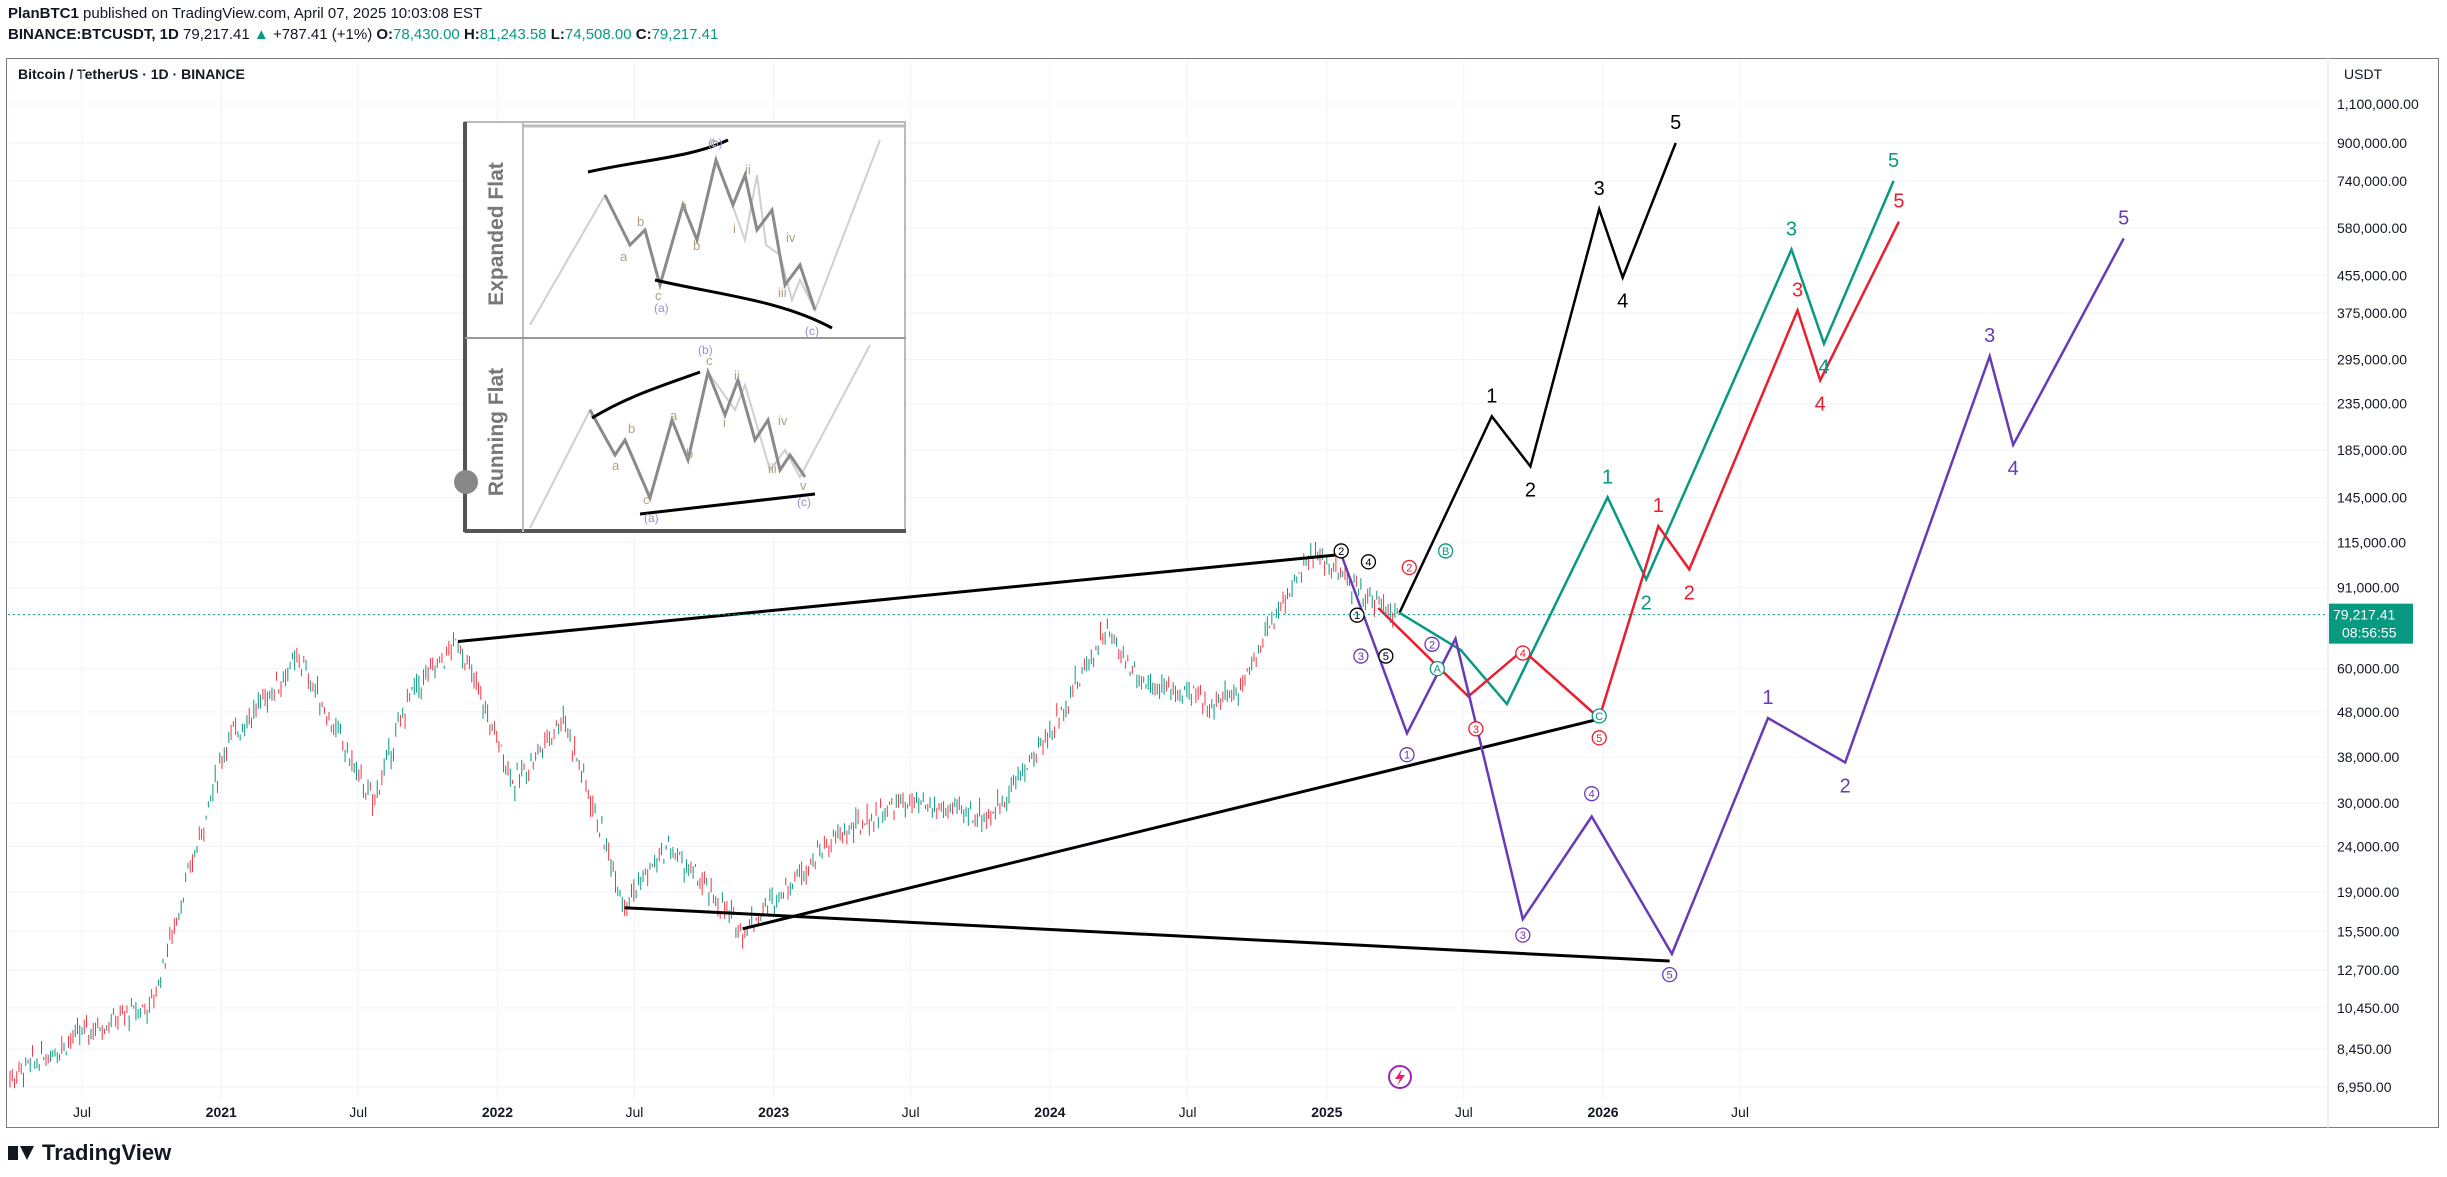  What do you see at coordinates (737, 375) in the screenshot?
I see `svg-text: ii` at bounding box center [737, 375].